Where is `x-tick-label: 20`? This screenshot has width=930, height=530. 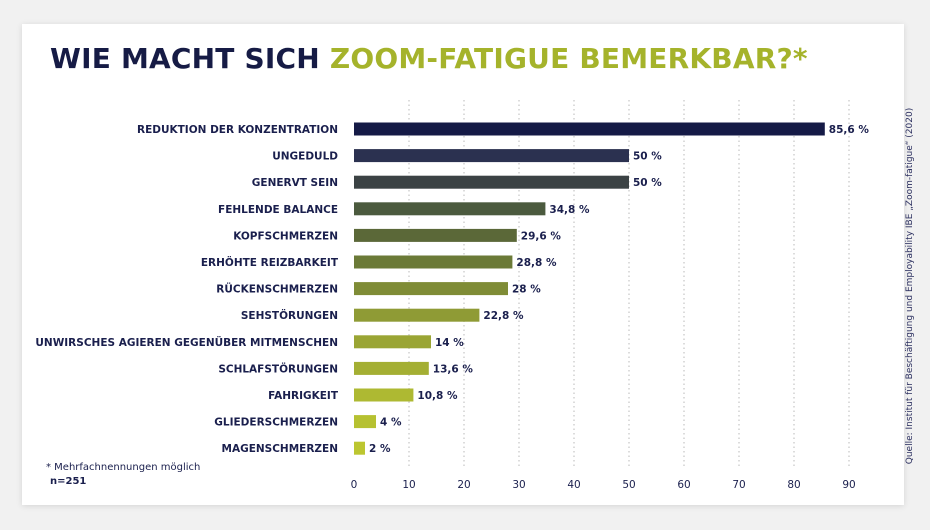 x-tick-label: 20 is located at coordinates (463, 485).